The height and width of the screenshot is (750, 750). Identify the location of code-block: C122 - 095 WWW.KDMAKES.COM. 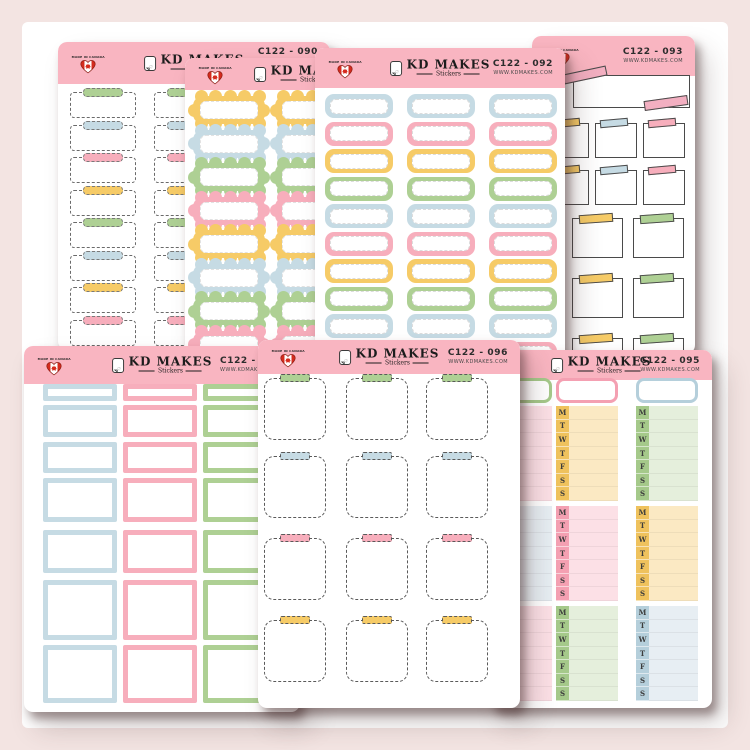
(670, 365).